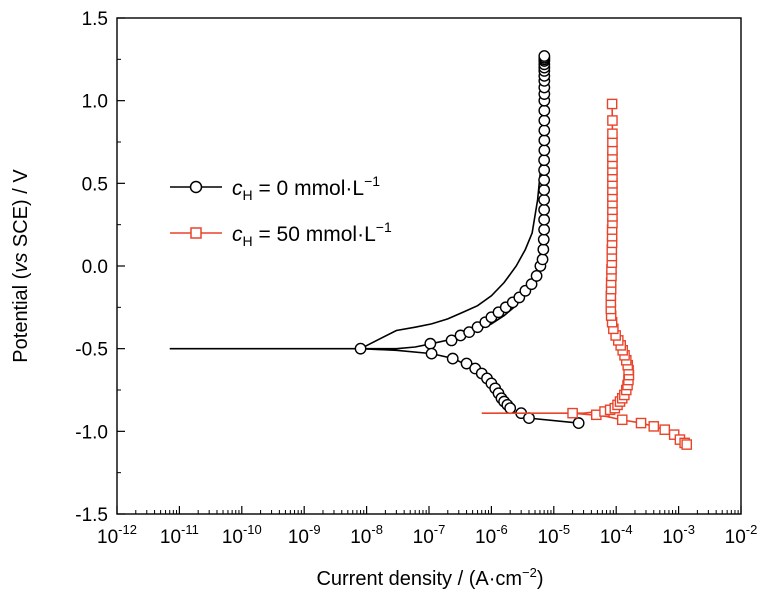 The height and width of the screenshot is (598, 768). I want to click on legend-label-1: cH = 50 mmol·L−1, so click(312, 234).